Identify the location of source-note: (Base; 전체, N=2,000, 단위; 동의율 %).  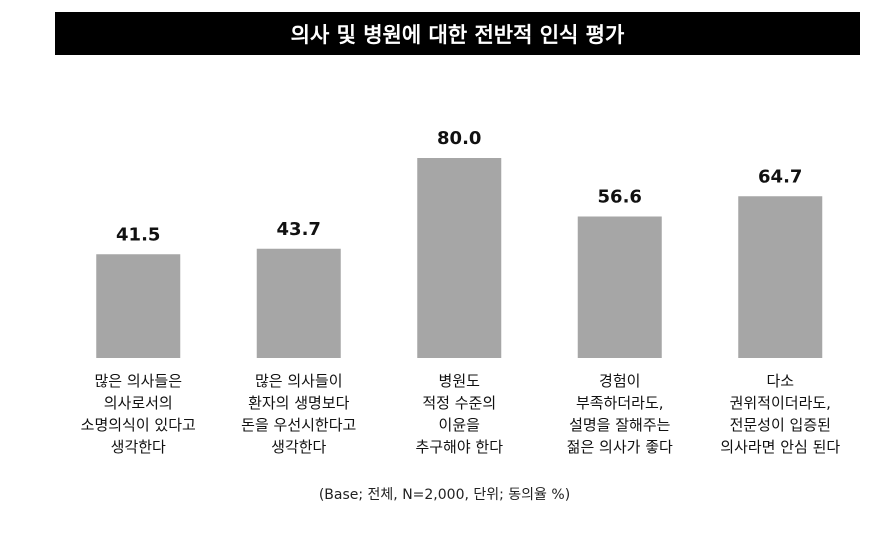
(444, 495).